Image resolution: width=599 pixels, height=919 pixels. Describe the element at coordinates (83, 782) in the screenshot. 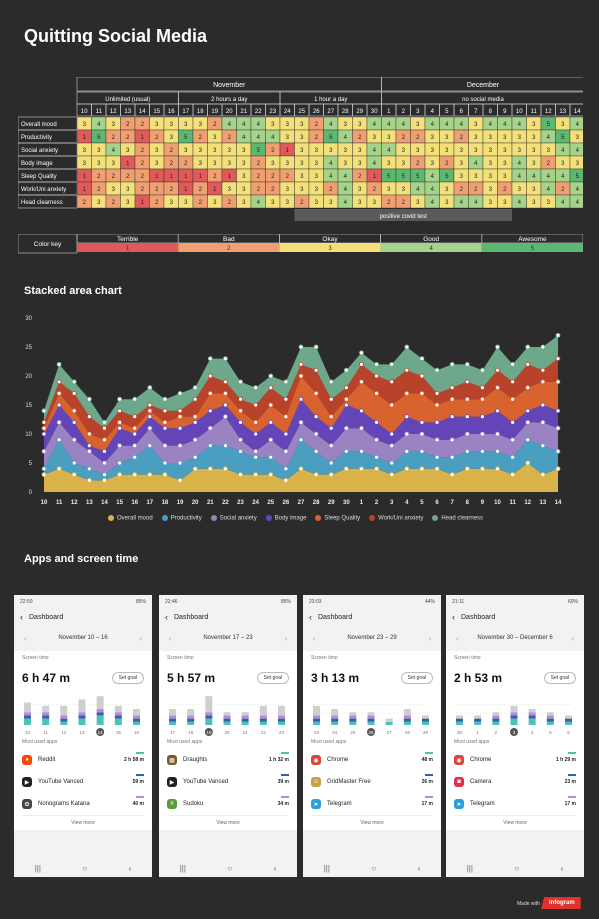

I see `app-row: ▶ YouTube Vanced 59 m` at that location.